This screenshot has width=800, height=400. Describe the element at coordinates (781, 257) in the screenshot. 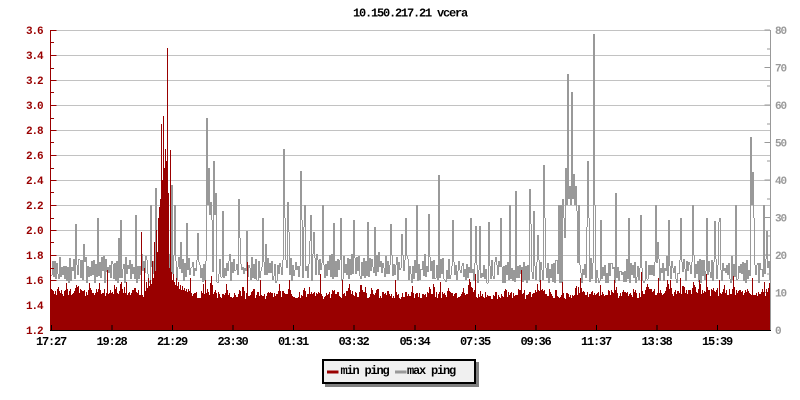

I see `svg-text: 20` at that location.